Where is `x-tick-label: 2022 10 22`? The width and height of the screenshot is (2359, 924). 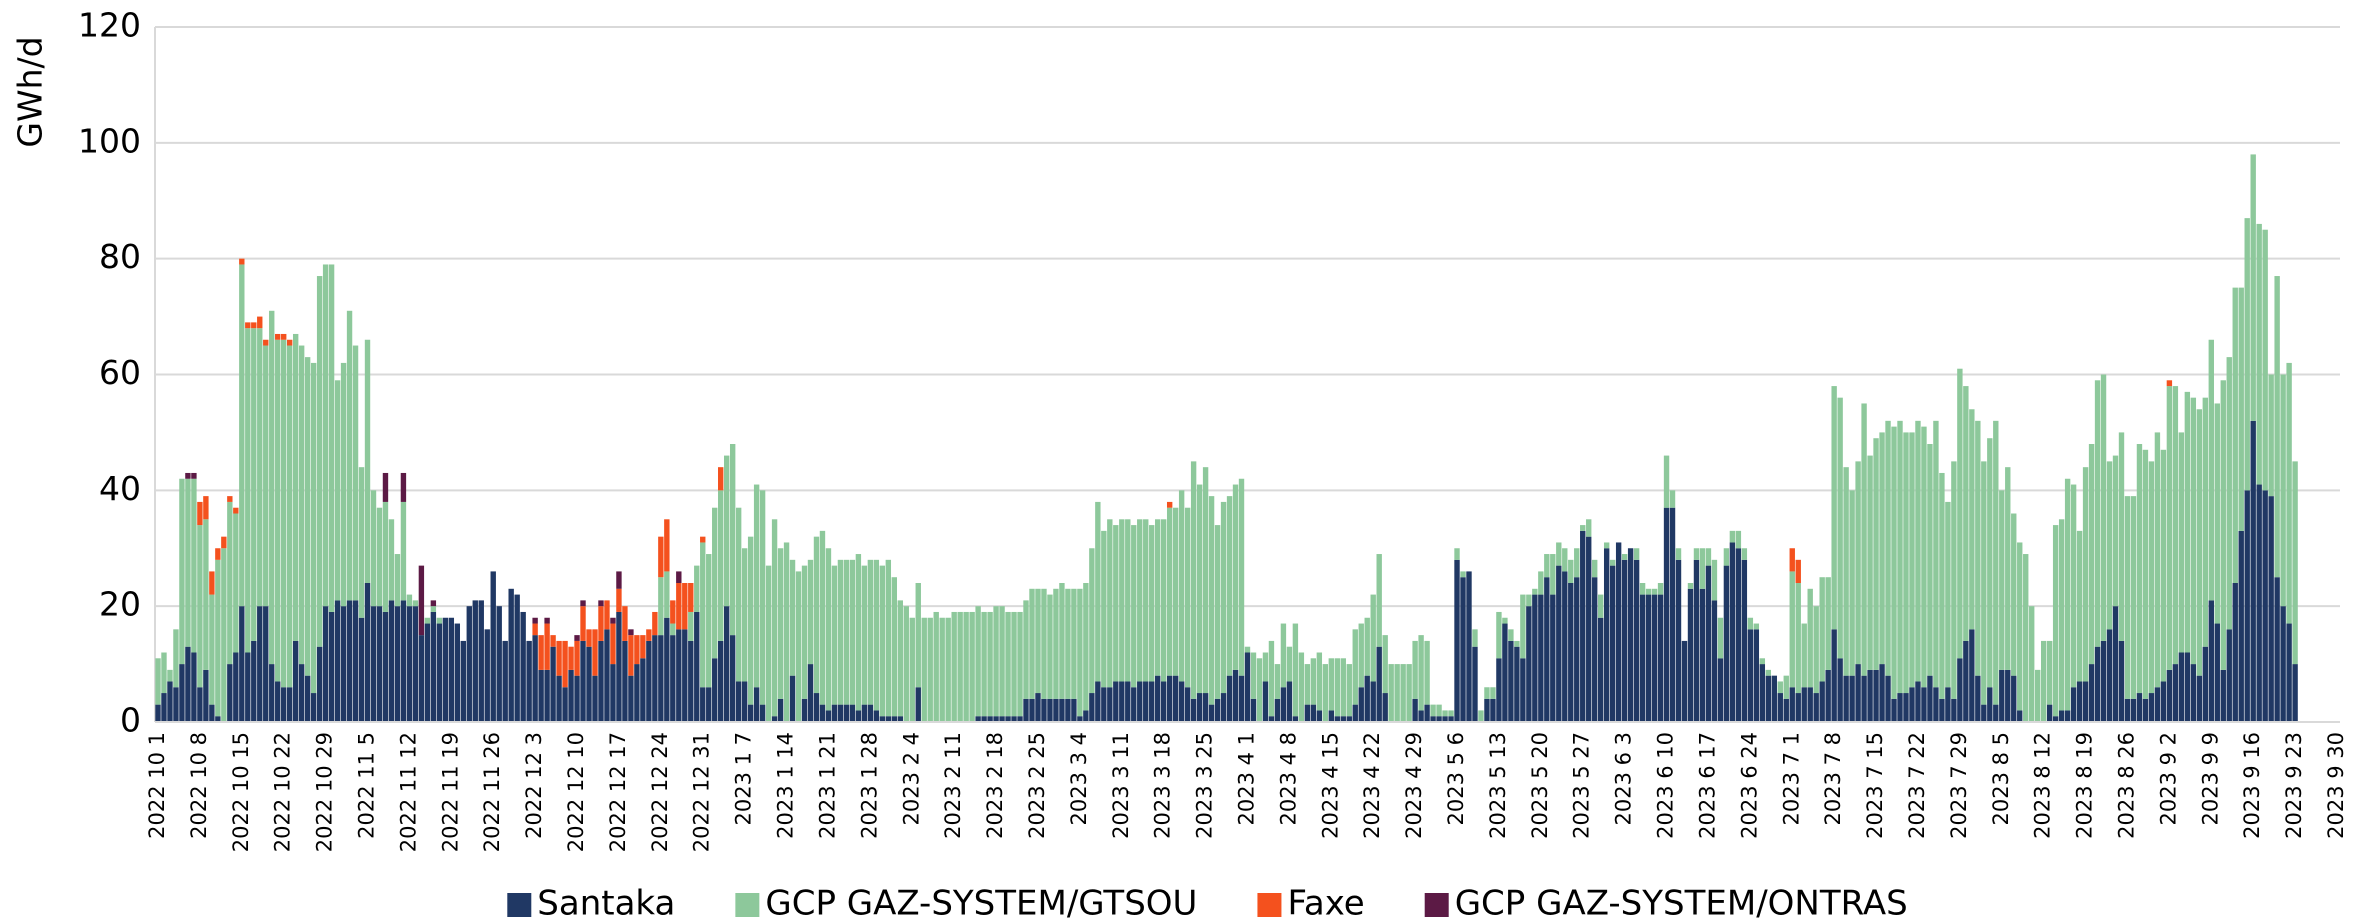 x-tick-label: 2022 10 22 is located at coordinates (283, 792).